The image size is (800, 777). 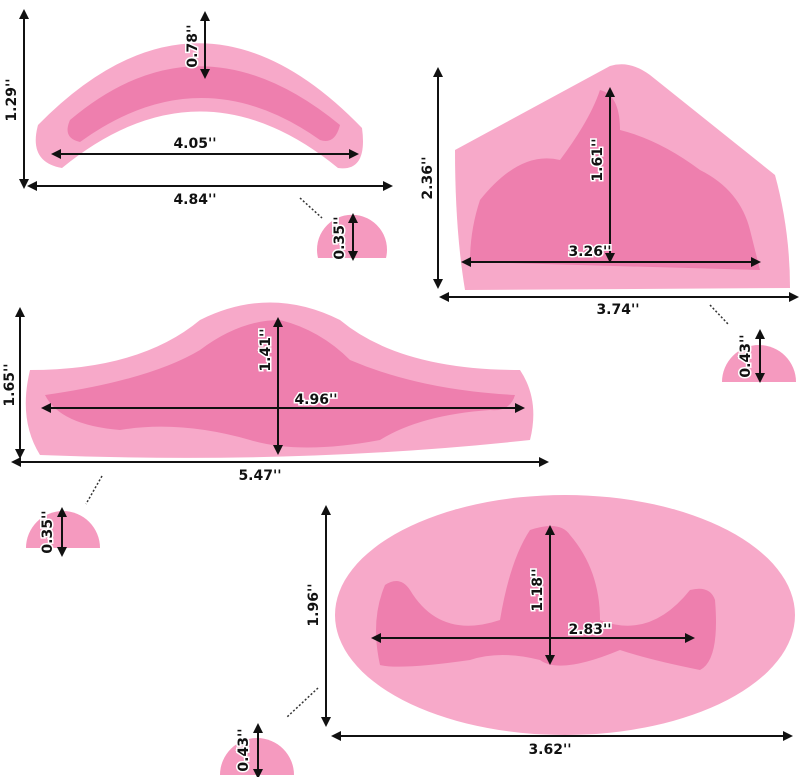 I want to click on height-label: 1.29'', so click(x=12, y=99).